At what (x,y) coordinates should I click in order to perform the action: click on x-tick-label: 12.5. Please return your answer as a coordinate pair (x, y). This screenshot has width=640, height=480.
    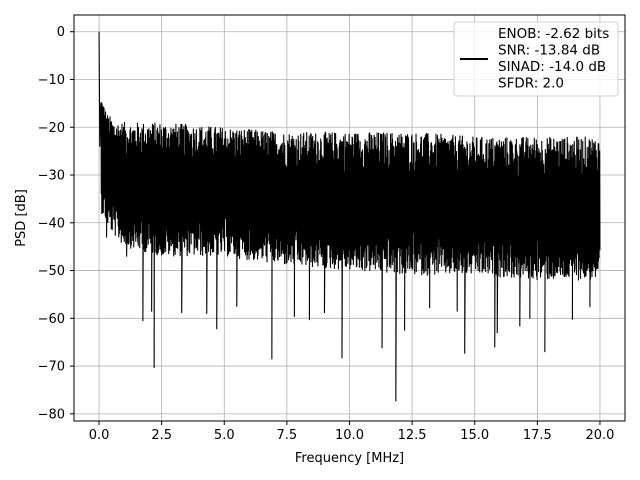
    Looking at the image, I should click on (412, 435).